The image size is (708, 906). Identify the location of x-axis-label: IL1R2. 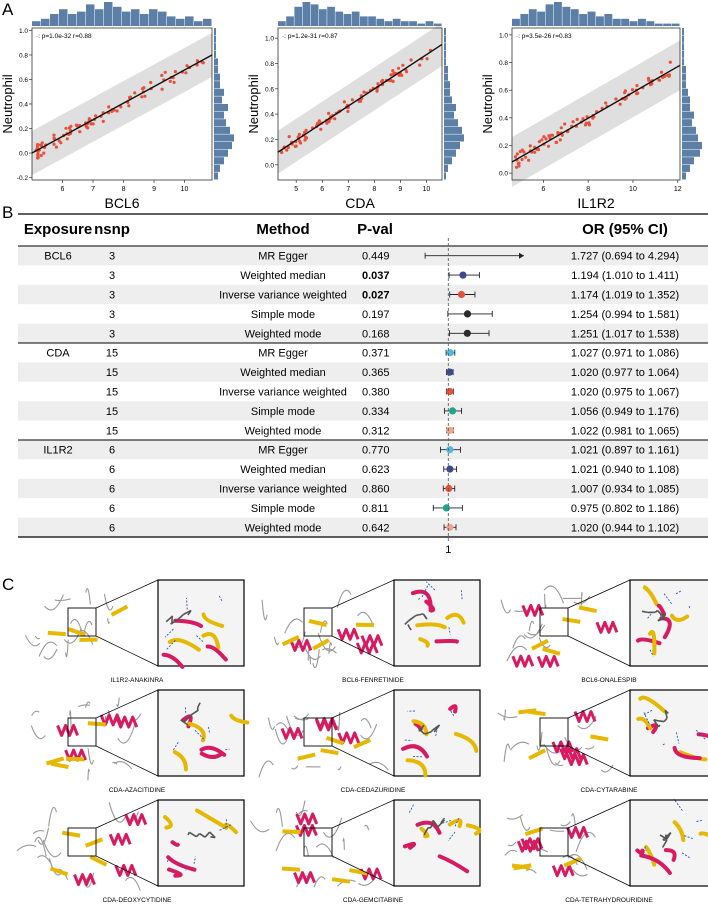
(596, 202).